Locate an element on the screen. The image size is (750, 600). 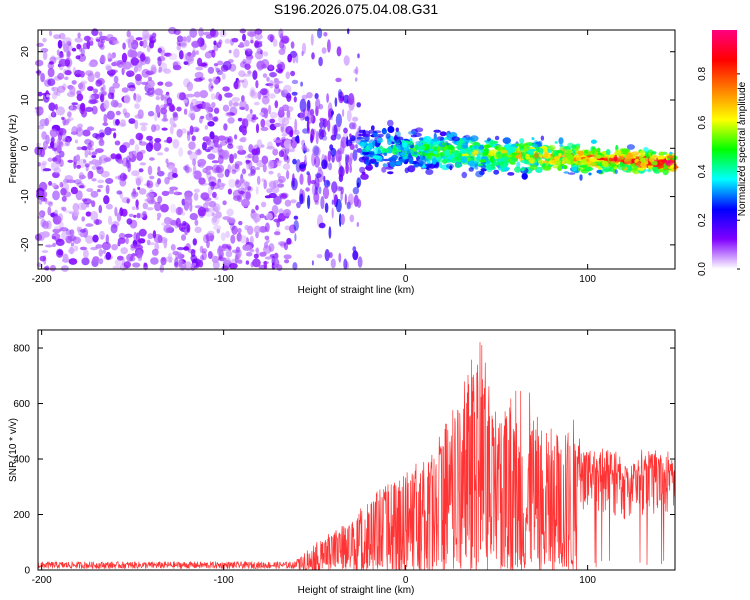
y-tick-label: -10 is located at coordinates (25, 196).